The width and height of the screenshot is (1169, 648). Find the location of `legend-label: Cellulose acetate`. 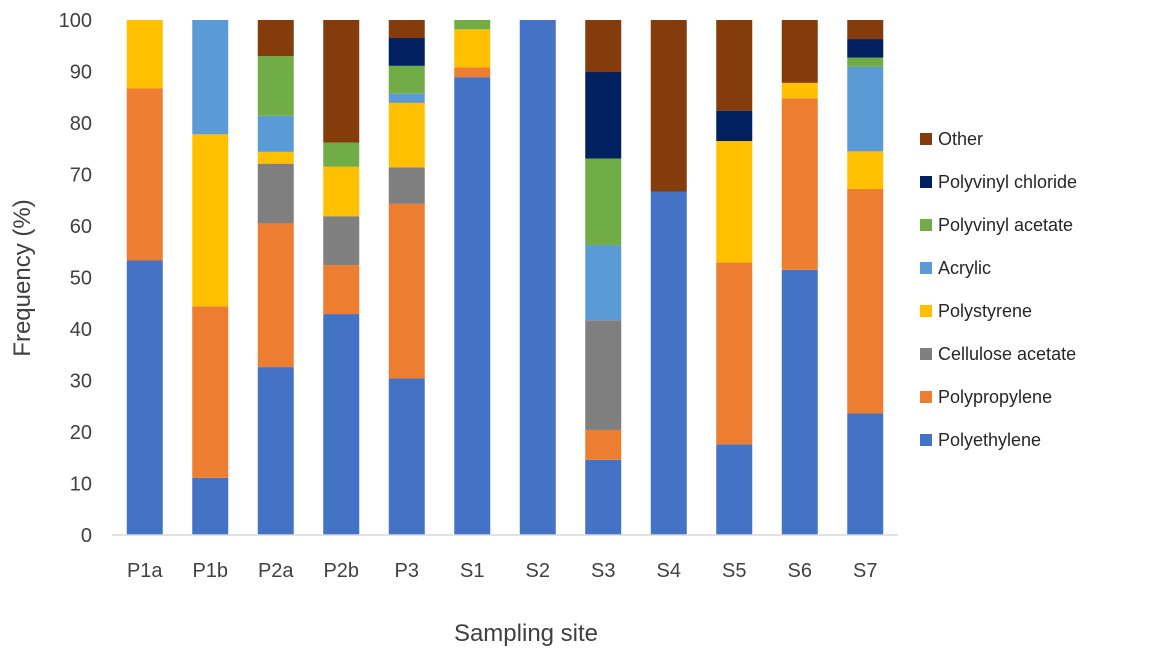

legend-label: Cellulose acetate is located at coordinates (1007, 354).